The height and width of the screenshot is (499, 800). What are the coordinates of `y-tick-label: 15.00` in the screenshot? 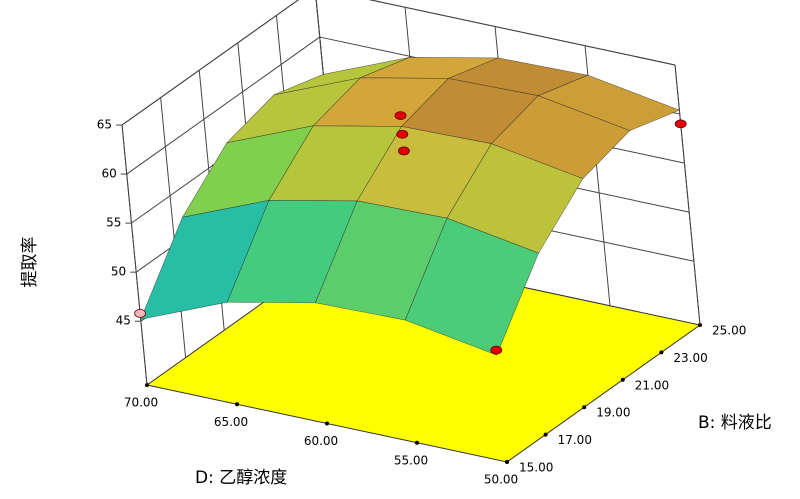 It's located at (536, 468).